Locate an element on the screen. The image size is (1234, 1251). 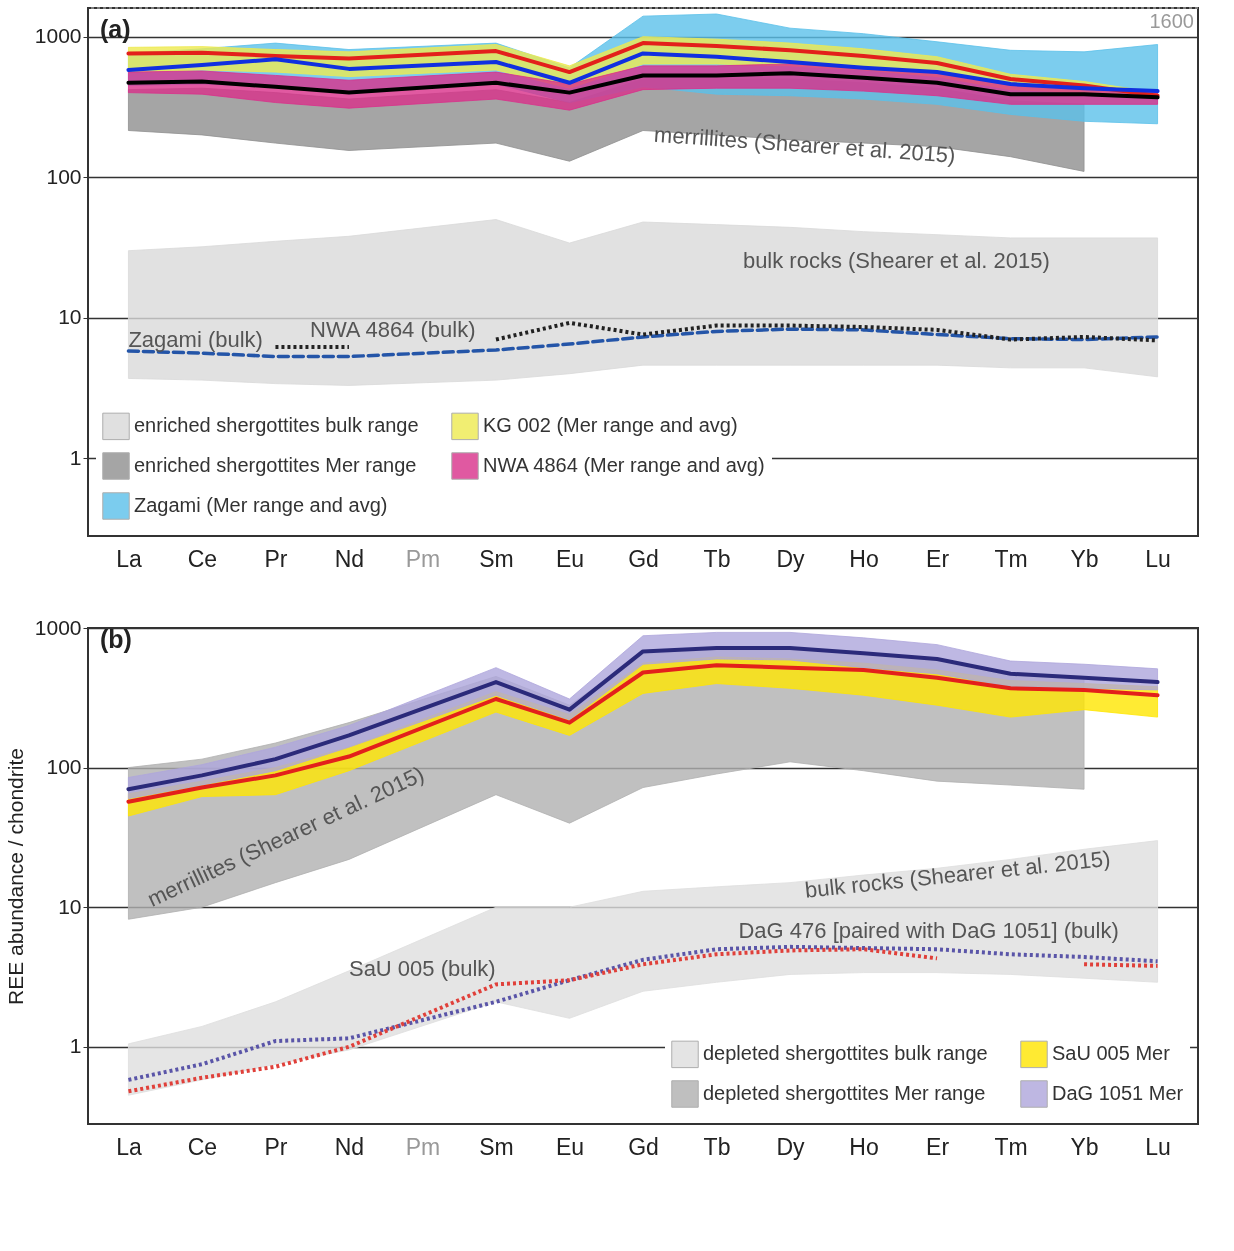
legend-label: KG 002 (Mer range and avg) is located at coordinates (610, 425).